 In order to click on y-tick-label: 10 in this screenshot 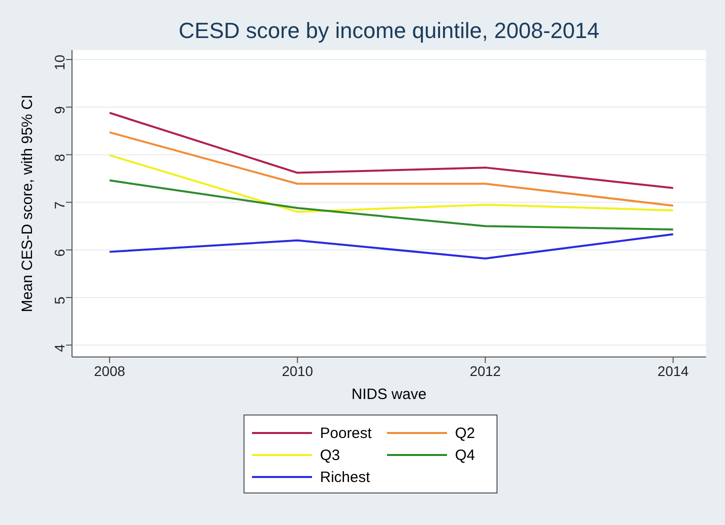, I will do `click(59, 62)`.